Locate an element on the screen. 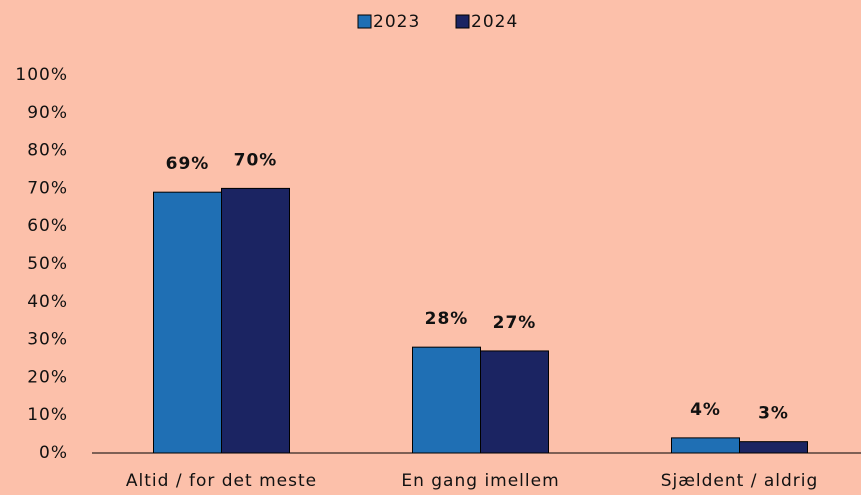 The image size is (861, 495). value-label: 3% is located at coordinates (773, 414).